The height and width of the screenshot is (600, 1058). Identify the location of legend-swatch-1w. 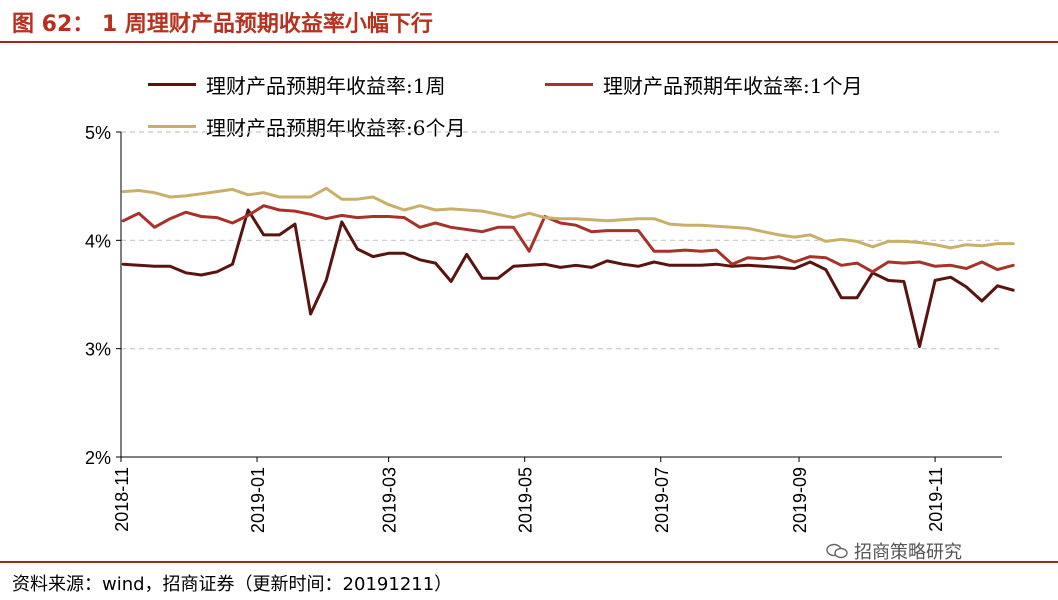
(172, 84).